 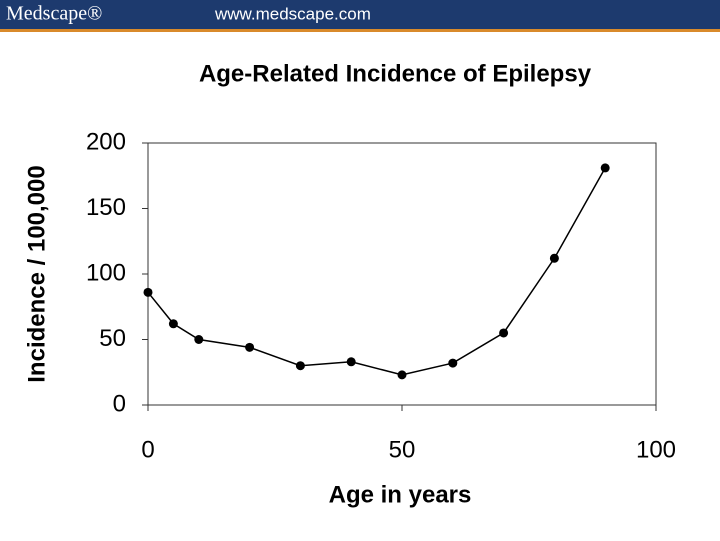 What do you see at coordinates (106, 141) in the screenshot?
I see `y-tick-label: 200` at bounding box center [106, 141].